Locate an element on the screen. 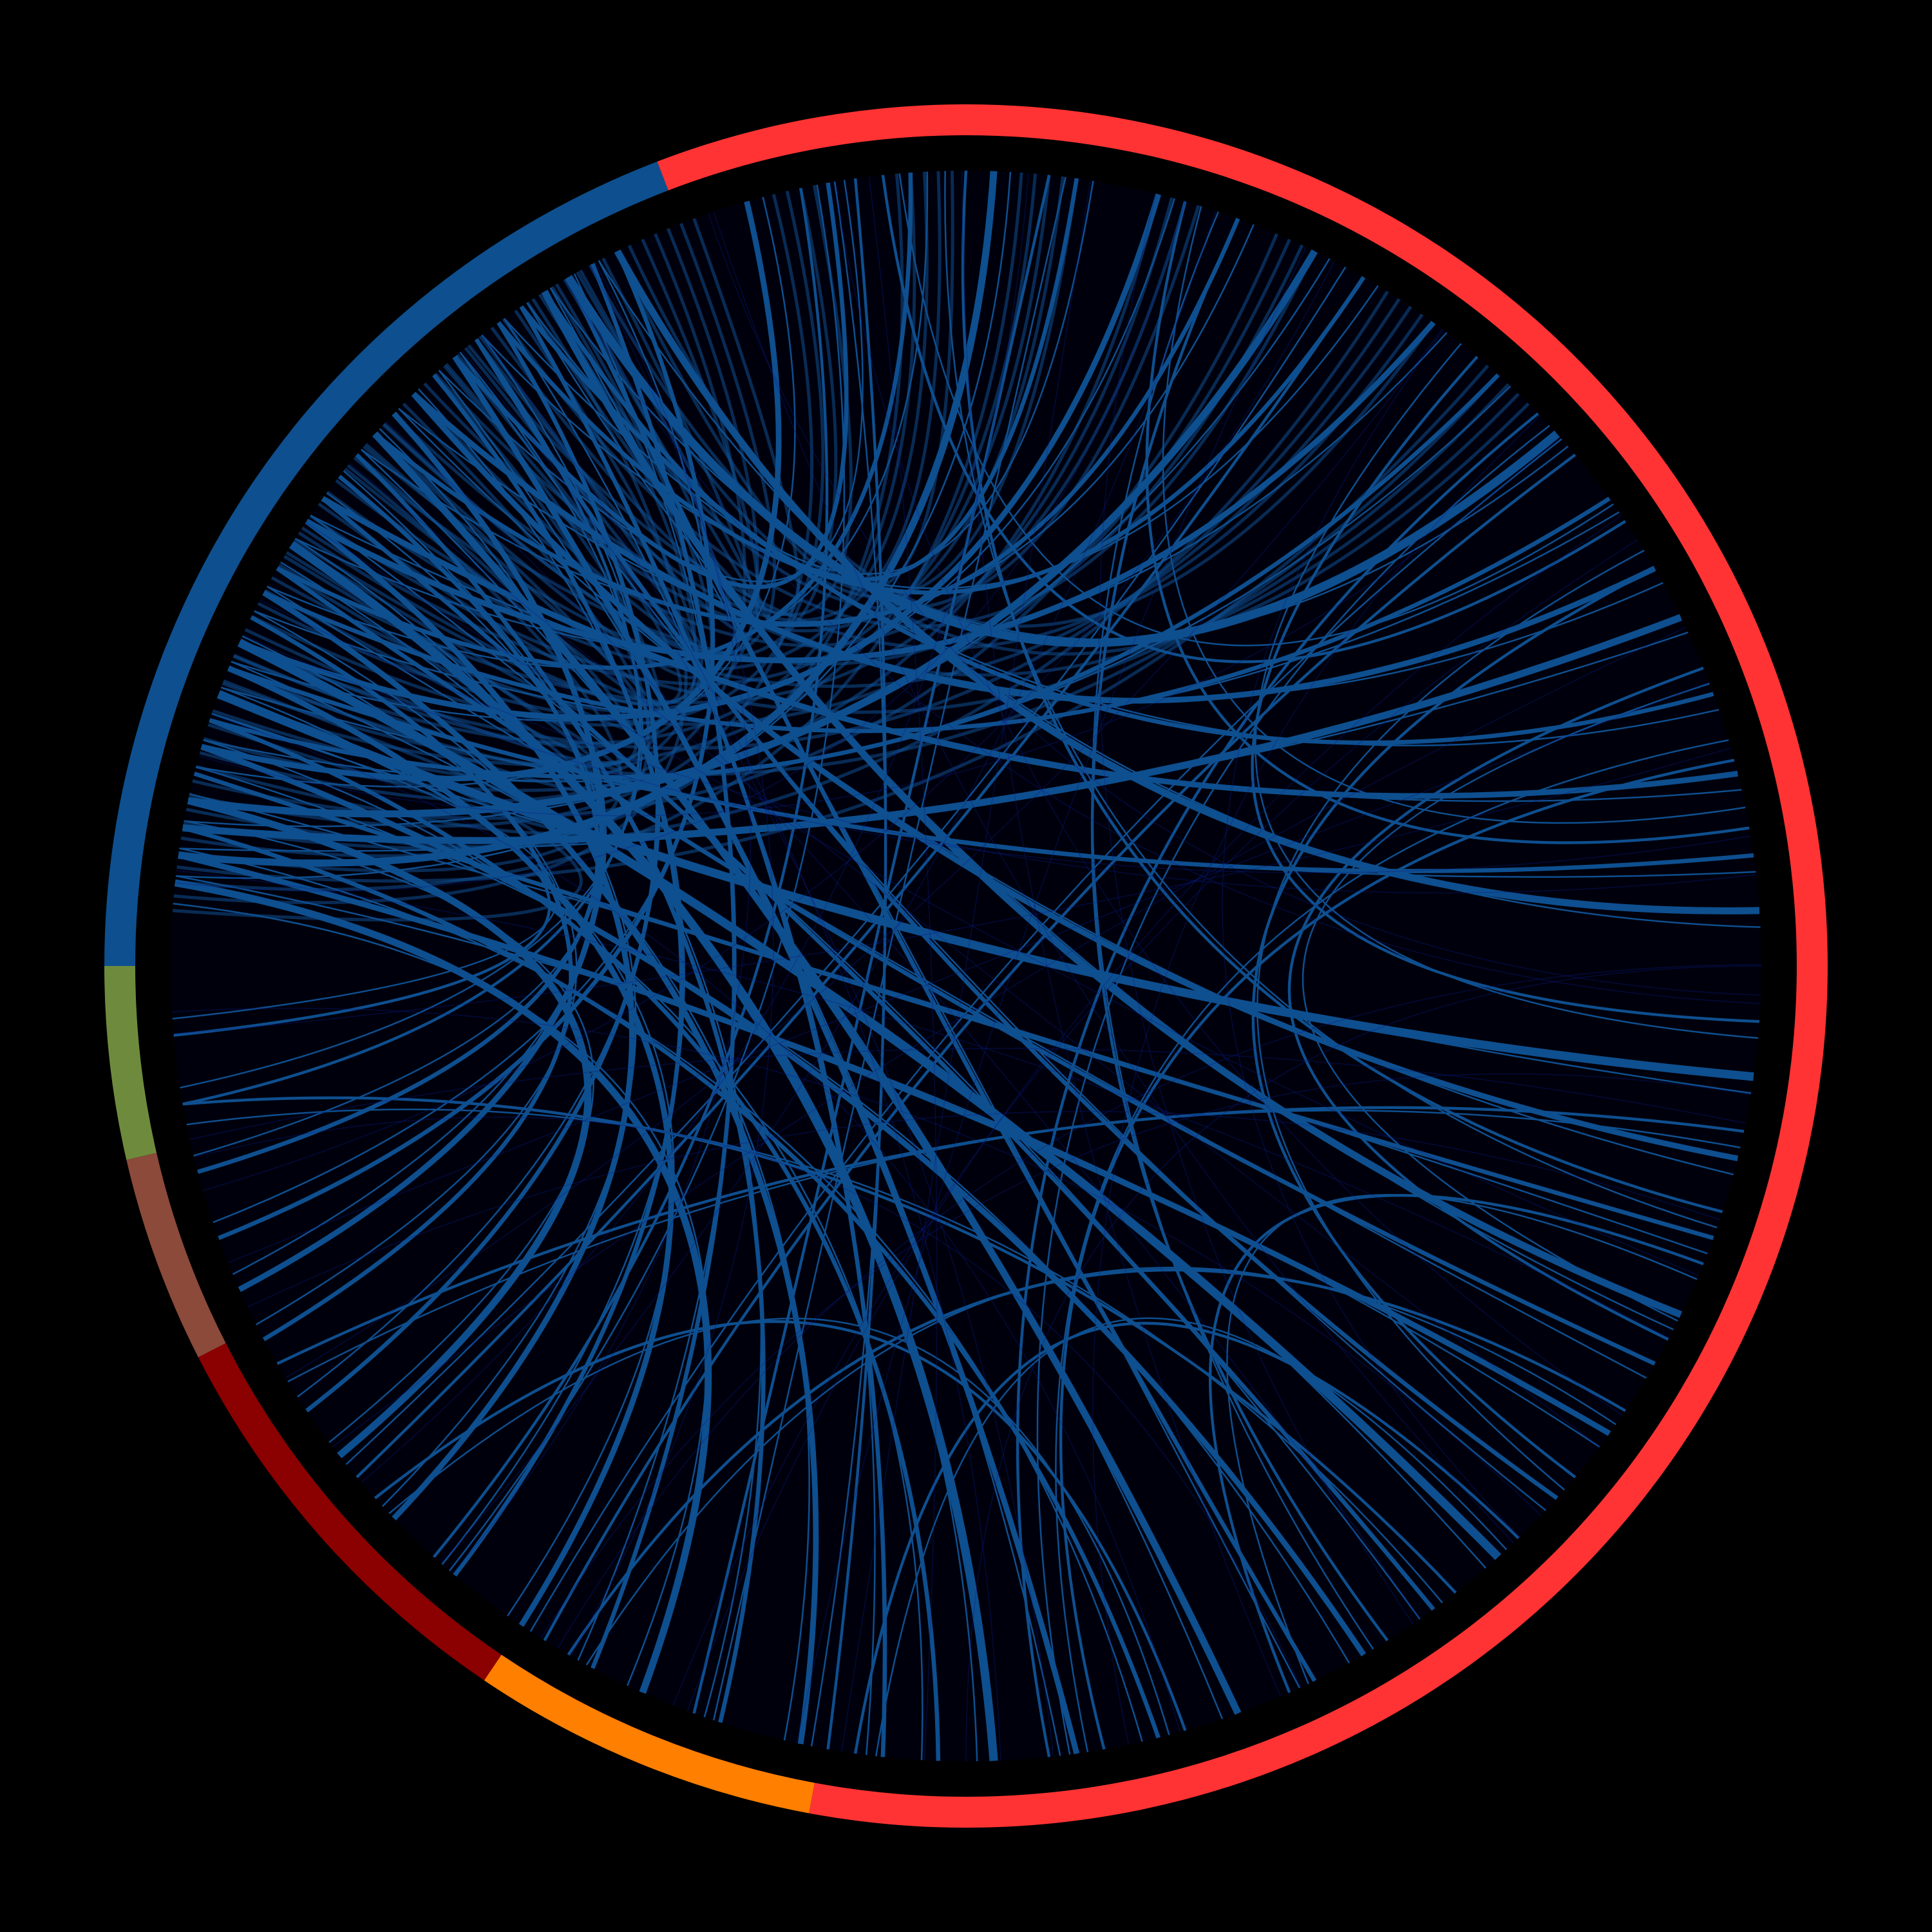 This screenshot has height=1932, width=1932. ring-segment-group-brown is located at coordinates (176, 1255).